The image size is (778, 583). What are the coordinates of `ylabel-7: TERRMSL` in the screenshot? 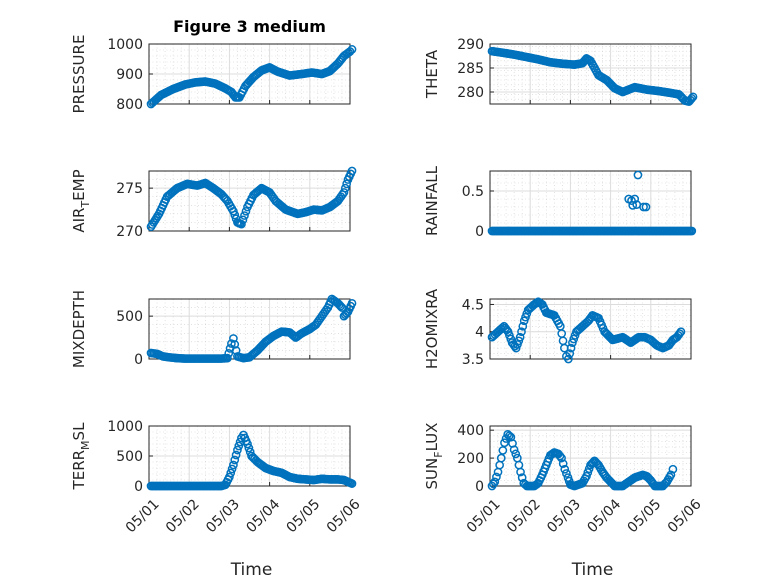 It's located at (81, 456).